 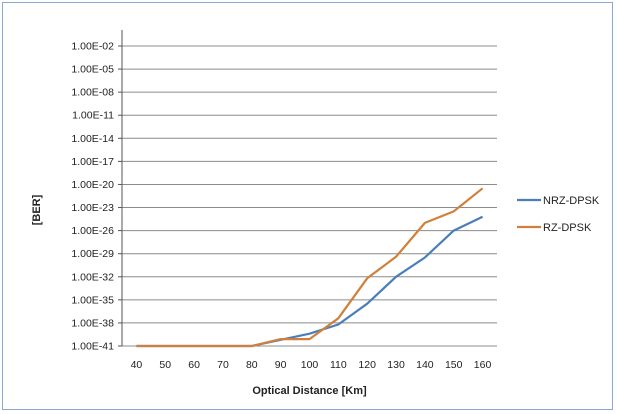 What do you see at coordinates (367, 365) in the screenshot?
I see `x-tick-label: 120` at bounding box center [367, 365].